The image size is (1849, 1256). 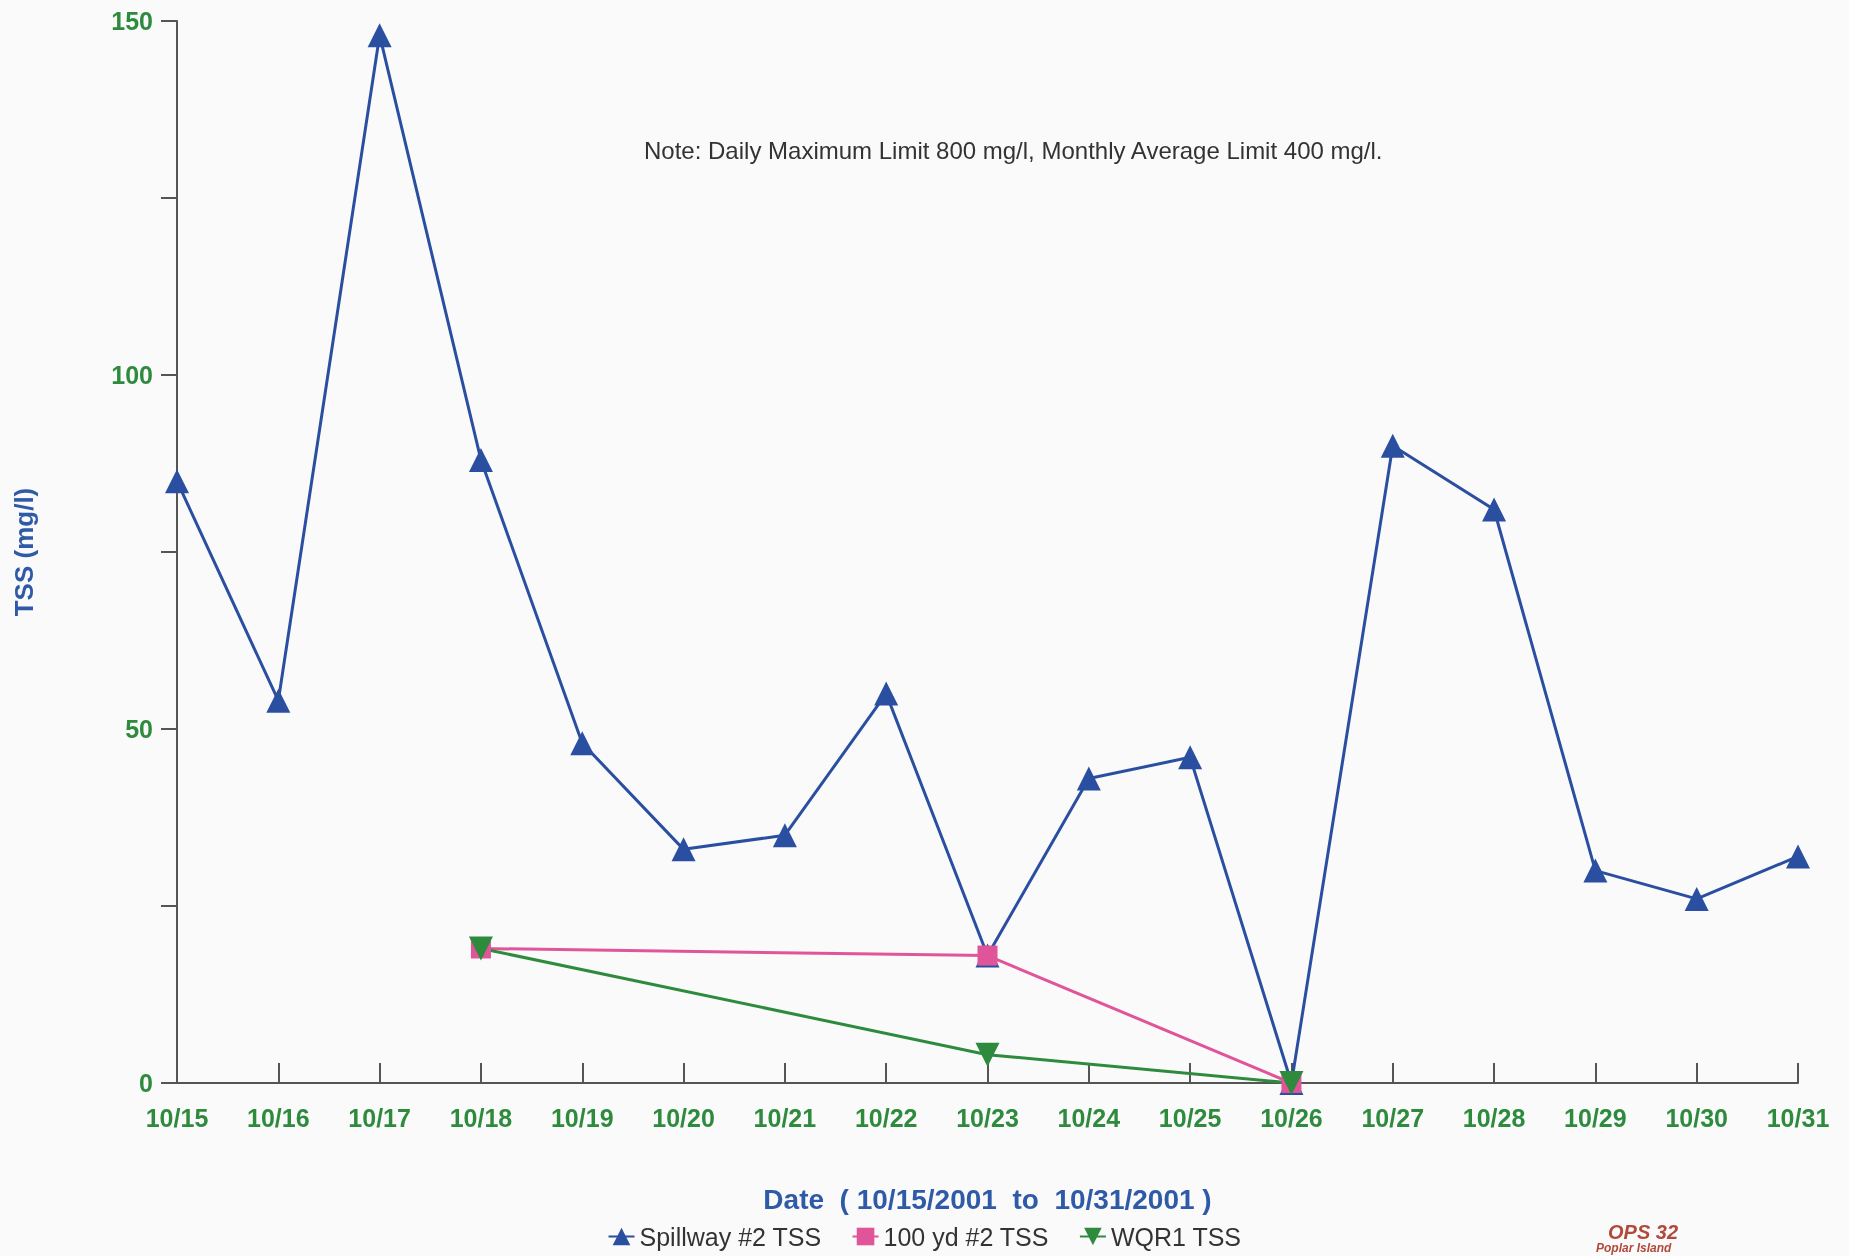 What do you see at coordinates (987, 1117) in the screenshot?
I see `x-tick-label: 10/23` at bounding box center [987, 1117].